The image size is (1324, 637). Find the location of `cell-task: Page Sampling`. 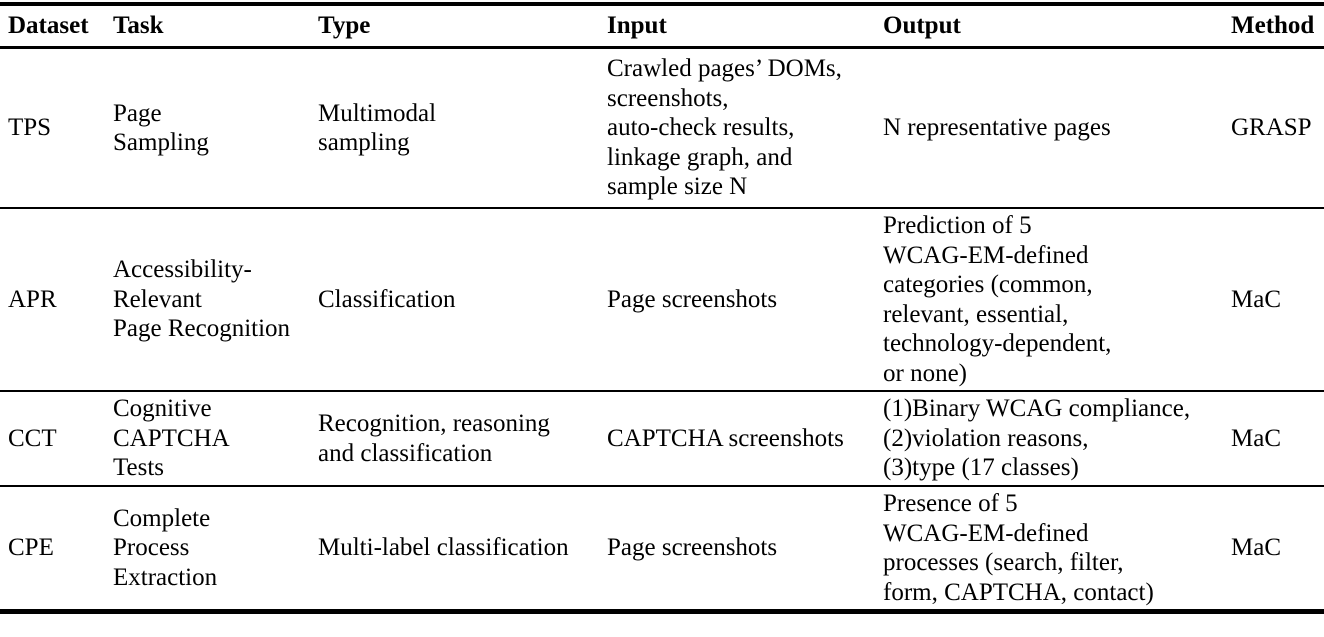

cell-task: Page Sampling is located at coordinates (161, 128).